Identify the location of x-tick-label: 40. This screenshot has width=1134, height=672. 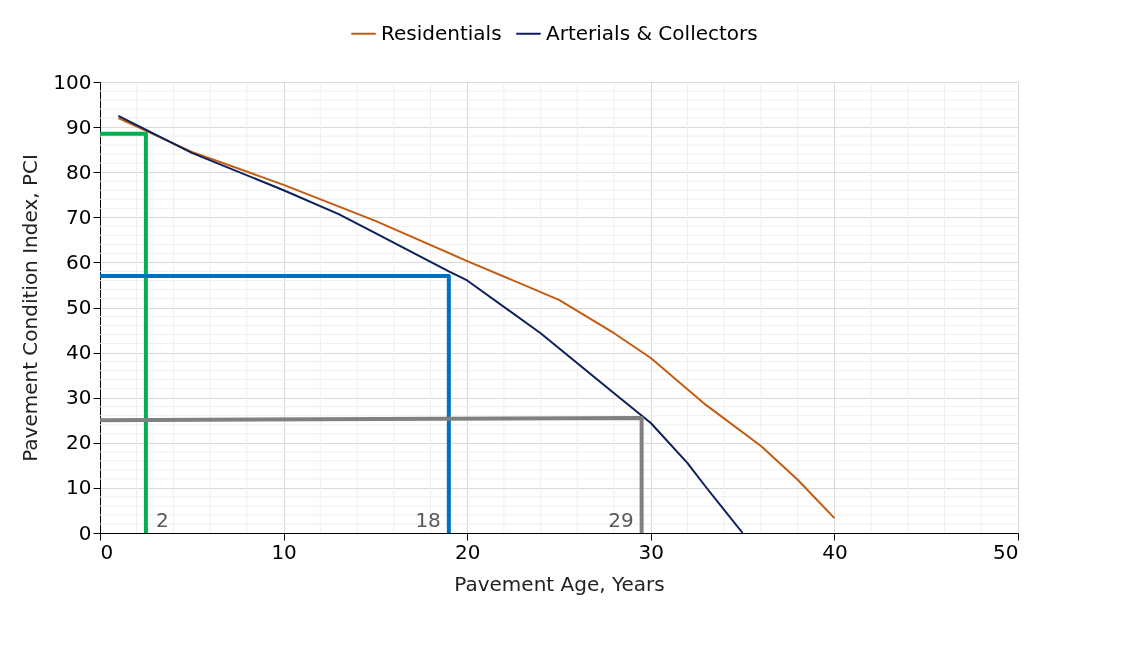
(835, 551).